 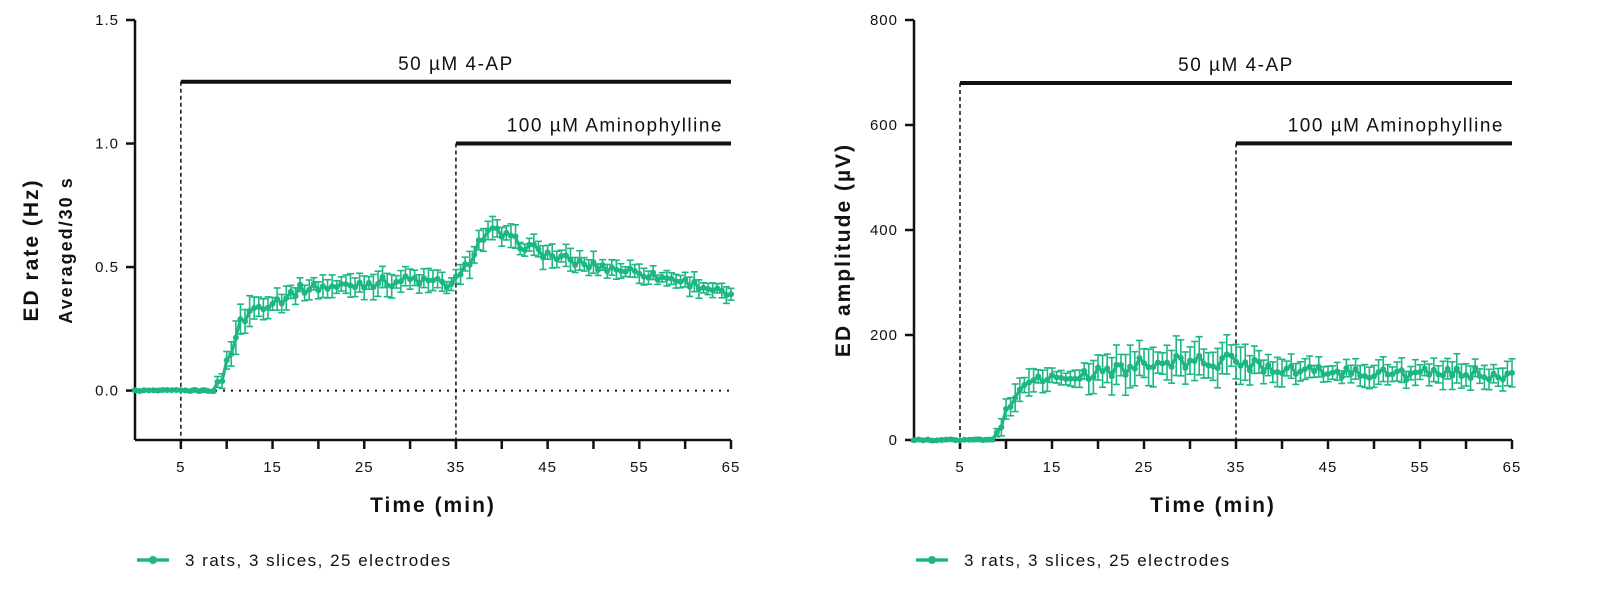 I want to click on y-tick-label: 600, so click(x=884, y=125).